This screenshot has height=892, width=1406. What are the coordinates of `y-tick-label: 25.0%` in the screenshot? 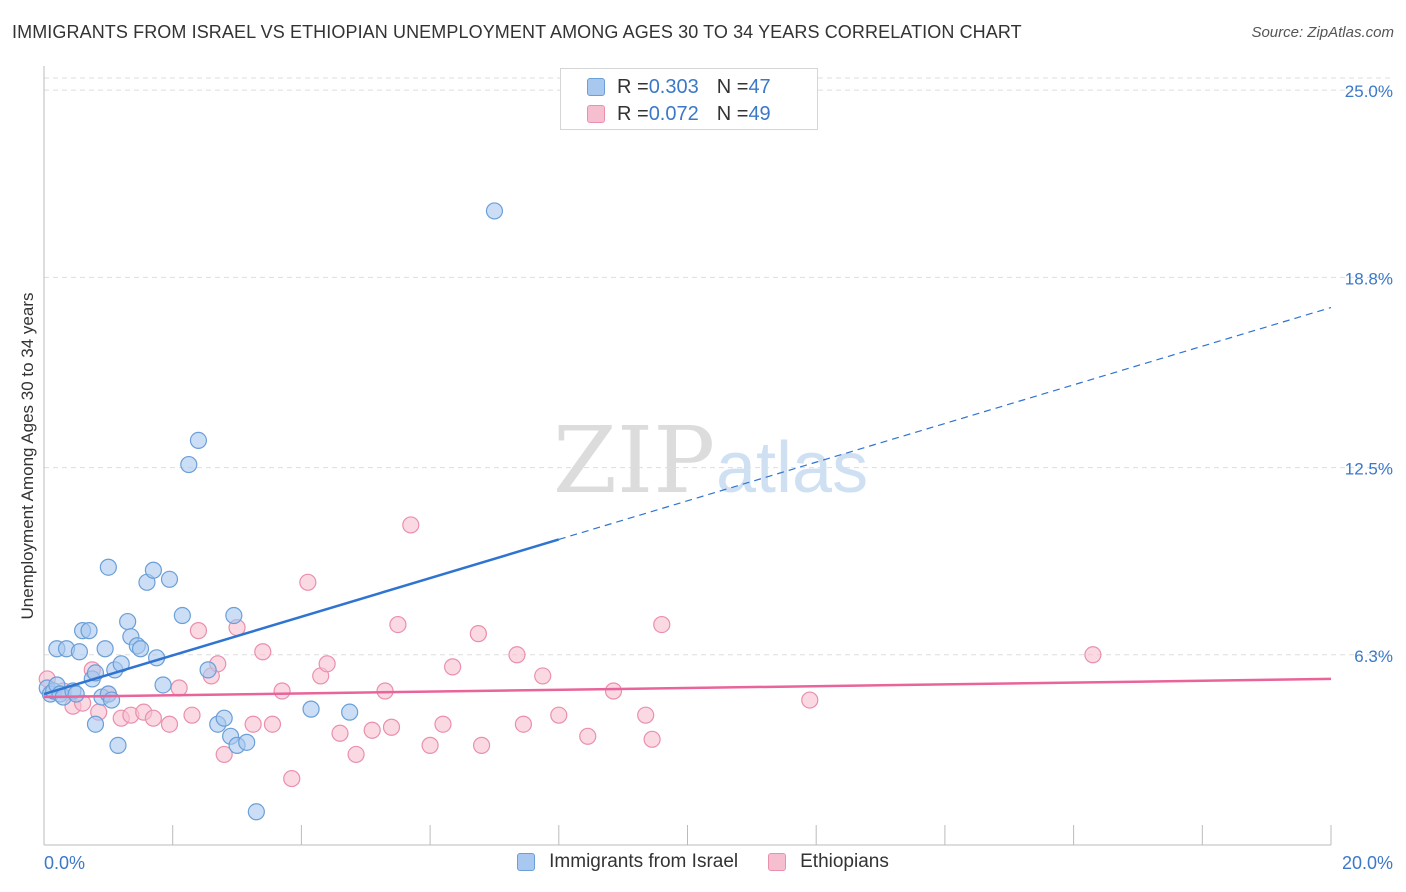 It's located at (1369, 91).